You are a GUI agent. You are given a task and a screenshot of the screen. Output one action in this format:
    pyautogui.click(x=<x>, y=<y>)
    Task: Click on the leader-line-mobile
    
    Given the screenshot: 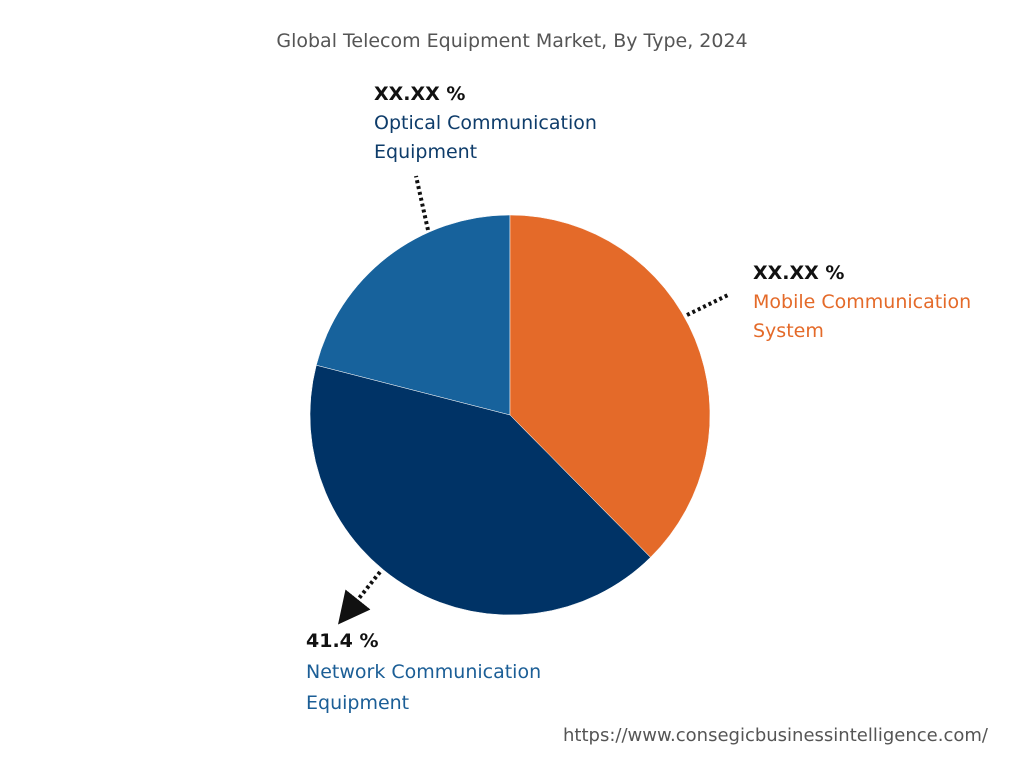 What is the action you would take?
    pyautogui.click(x=707, y=305)
    